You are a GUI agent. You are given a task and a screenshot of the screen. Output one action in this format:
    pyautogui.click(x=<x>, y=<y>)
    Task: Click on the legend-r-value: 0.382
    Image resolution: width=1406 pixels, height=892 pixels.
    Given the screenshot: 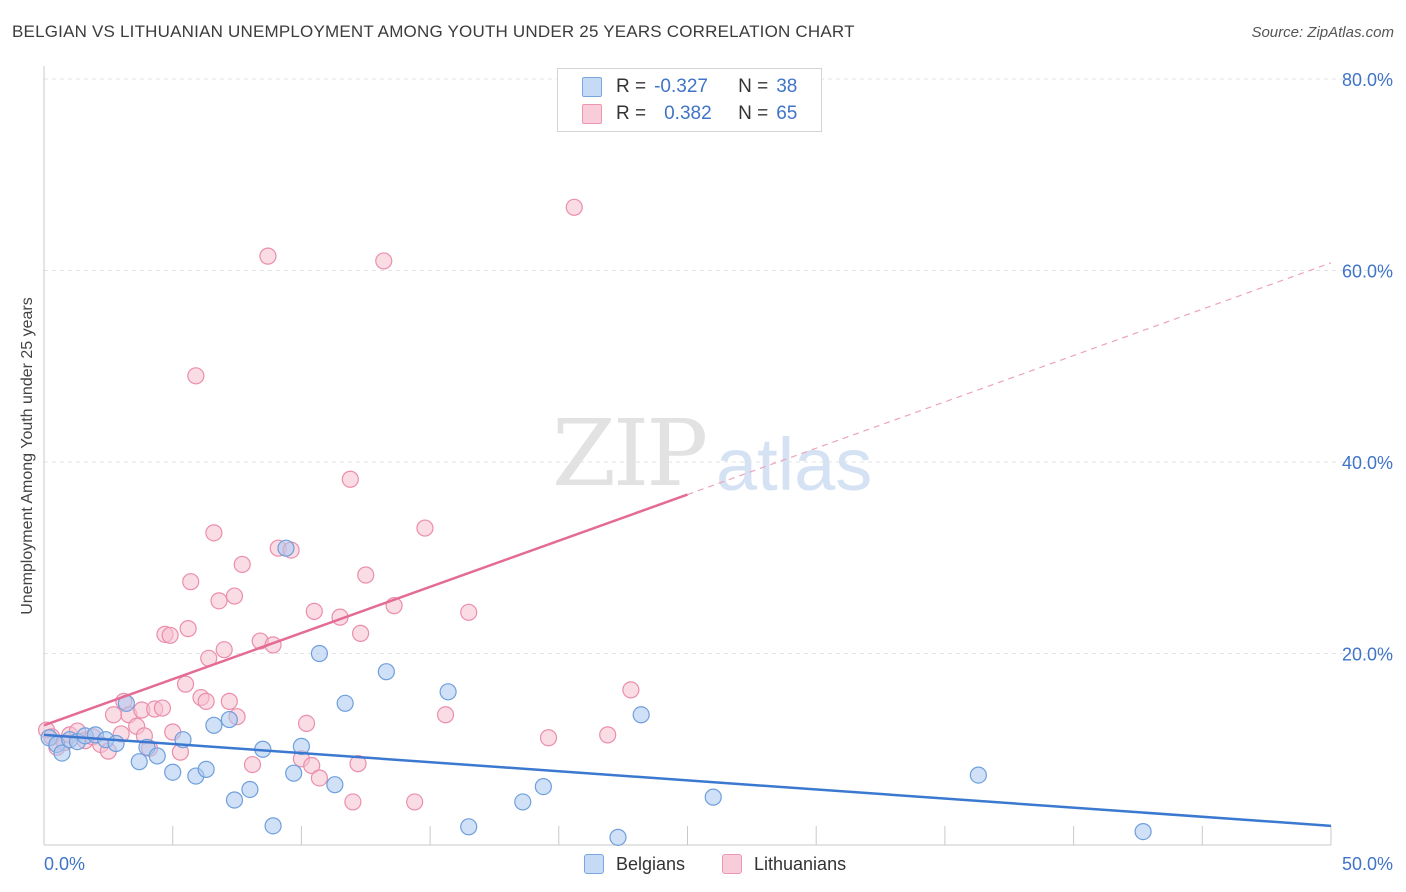 What is the action you would take?
    pyautogui.click(x=688, y=113)
    